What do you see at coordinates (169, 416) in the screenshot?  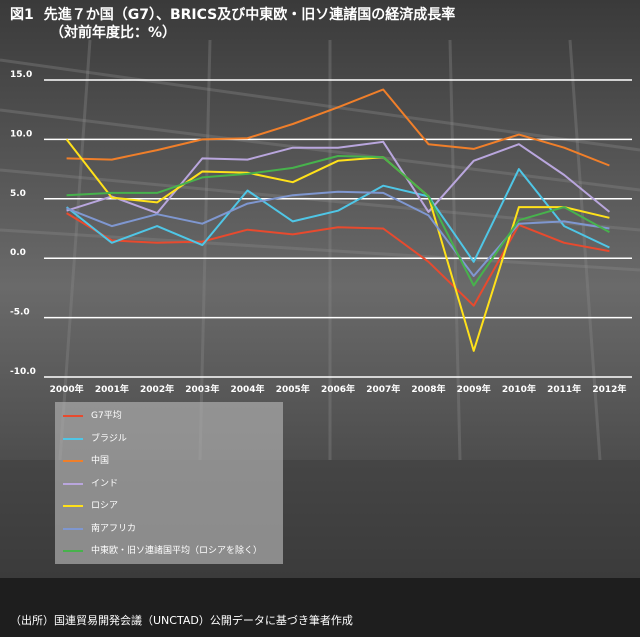 I see `legend-item: G7平均` at bounding box center [169, 416].